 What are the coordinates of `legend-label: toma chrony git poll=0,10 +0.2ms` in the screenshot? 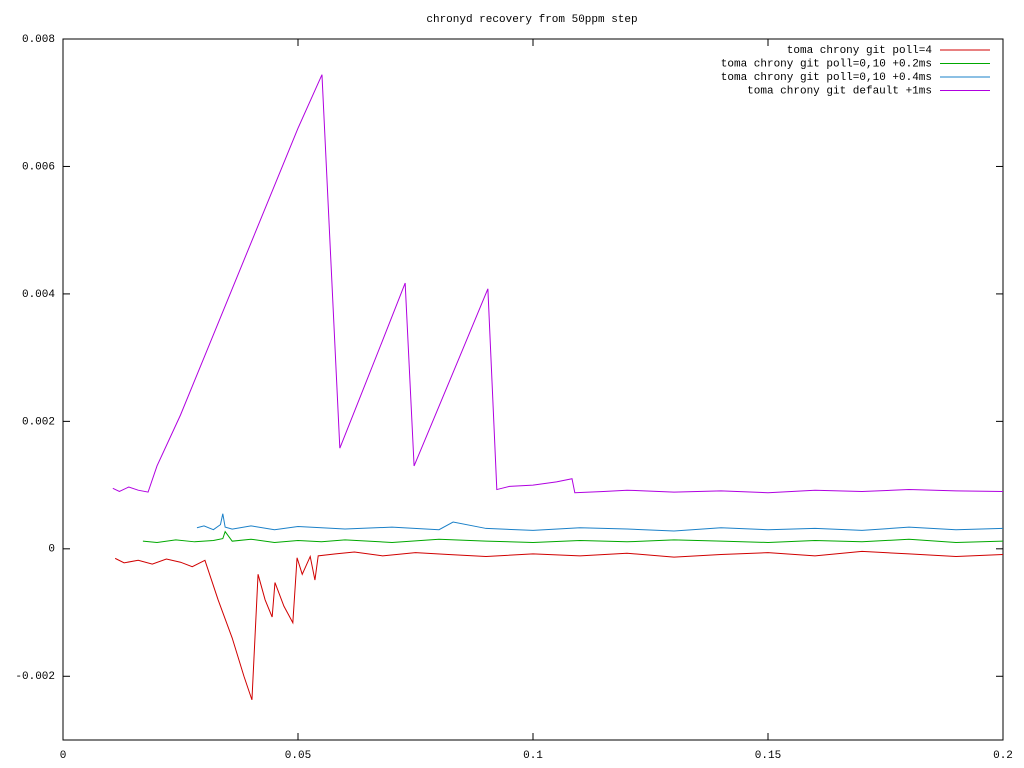 It's located at (826, 64).